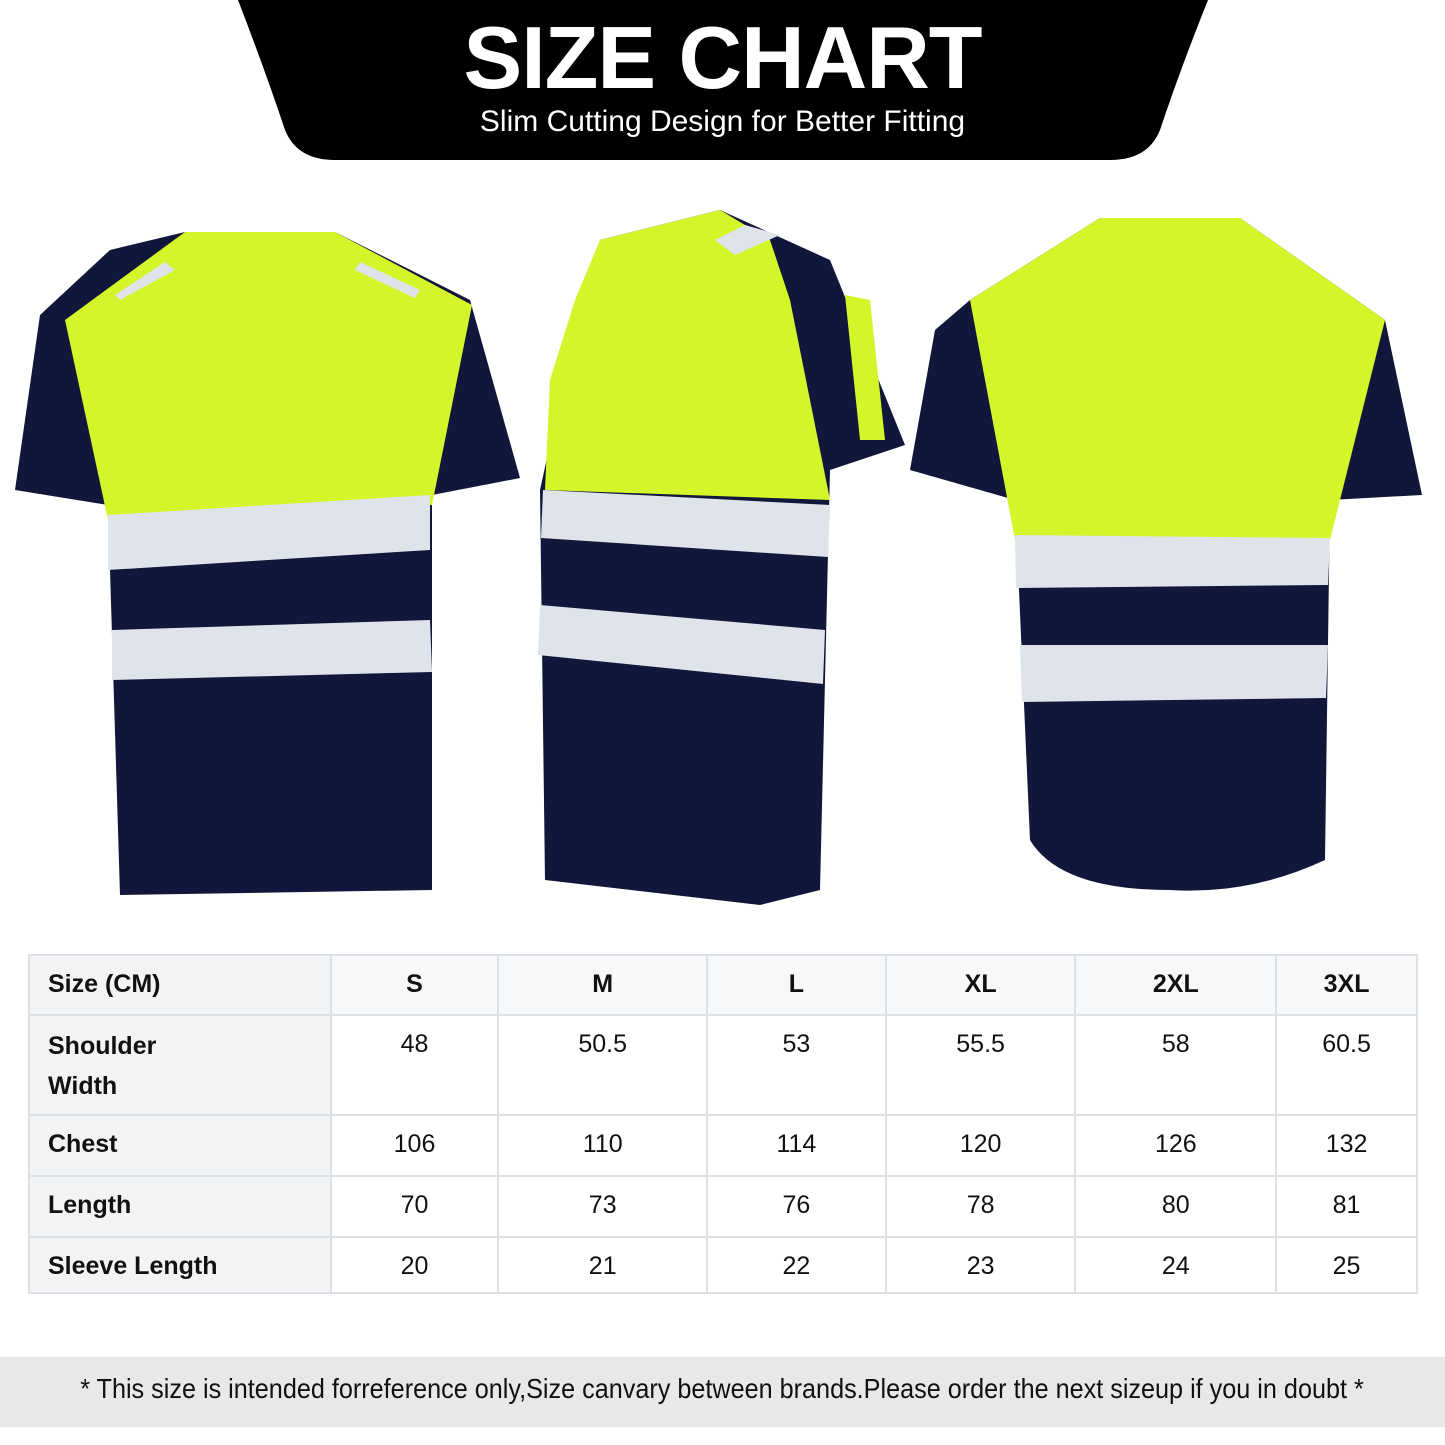 The width and height of the screenshot is (1445, 1445). Describe the element at coordinates (414, 1206) in the screenshot. I see `table-cell: 70` at that location.